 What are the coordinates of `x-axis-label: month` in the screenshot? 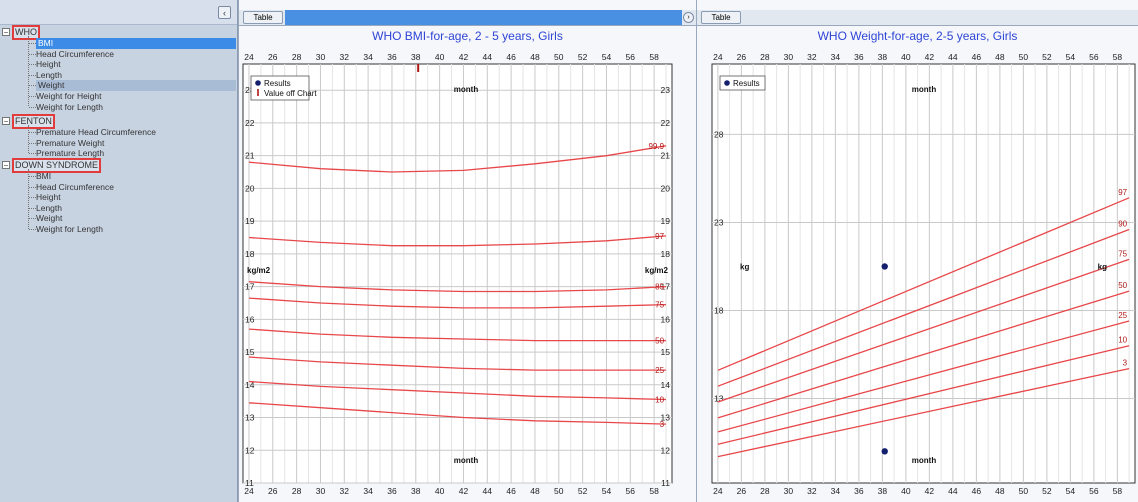 It's located at (466, 460).